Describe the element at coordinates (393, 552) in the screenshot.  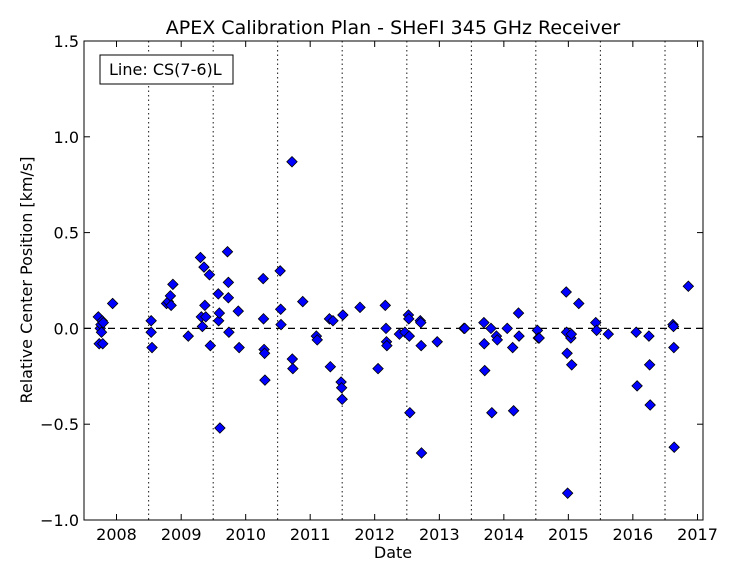
I see `x-axis-label: Date` at that location.